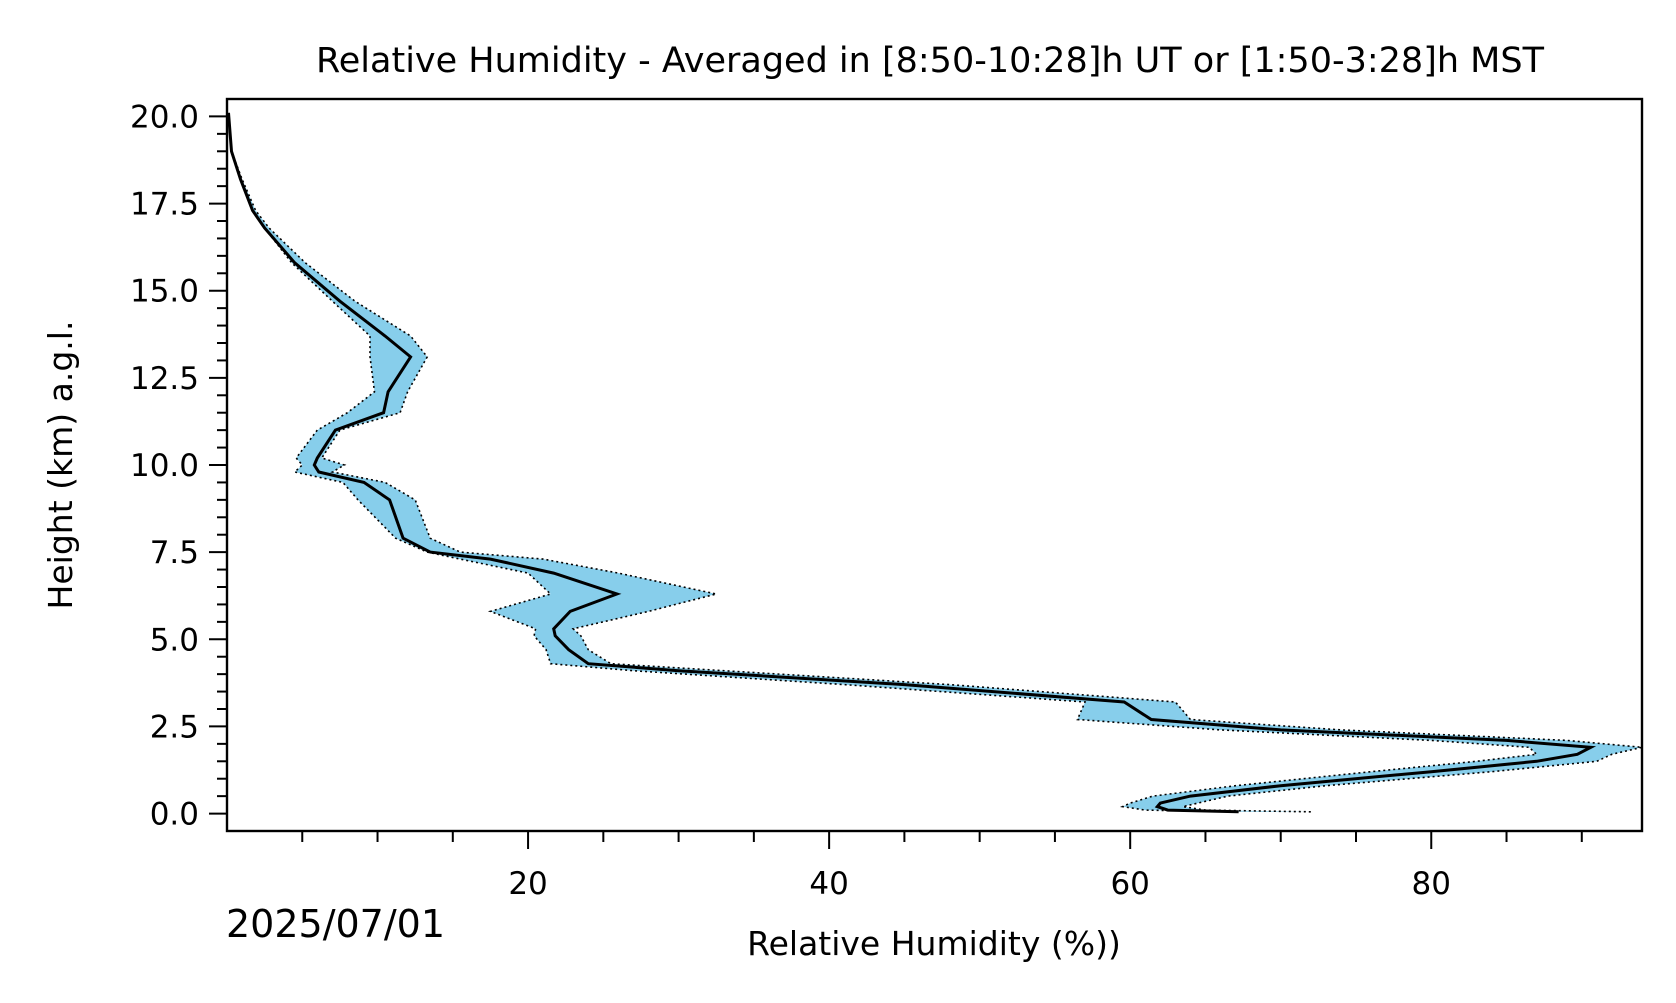 The height and width of the screenshot is (1003, 1676). Describe the element at coordinates (828, 884) in the screenshot. I see `x-tick-label: 40` at that location.